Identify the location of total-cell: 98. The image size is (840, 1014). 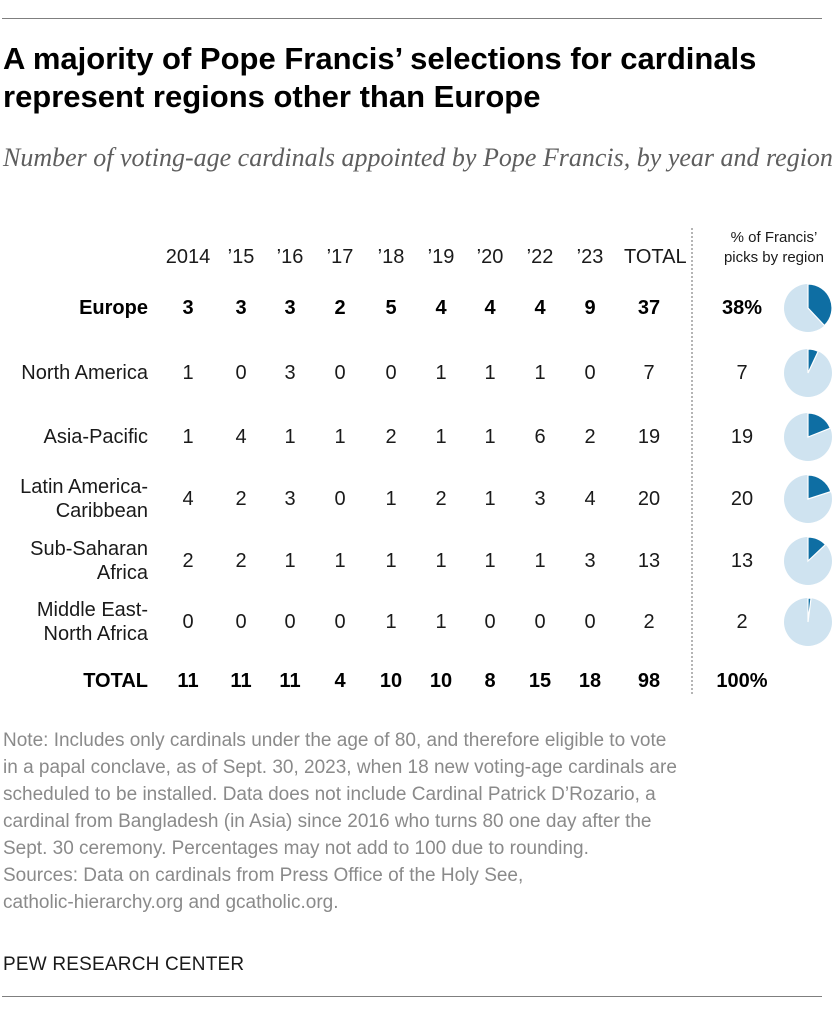
(649, 681).